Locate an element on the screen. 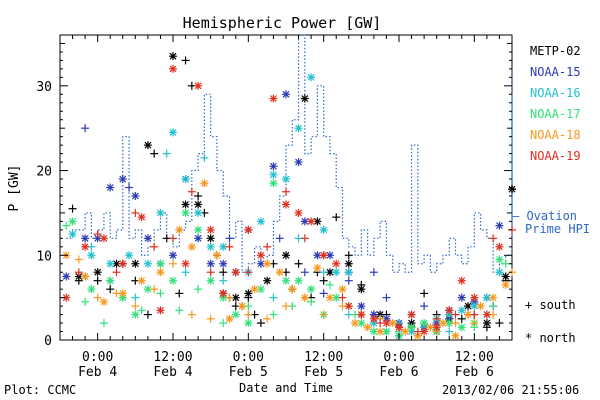  x-axis-label: Date and Time is located at coordinates (286, 388).